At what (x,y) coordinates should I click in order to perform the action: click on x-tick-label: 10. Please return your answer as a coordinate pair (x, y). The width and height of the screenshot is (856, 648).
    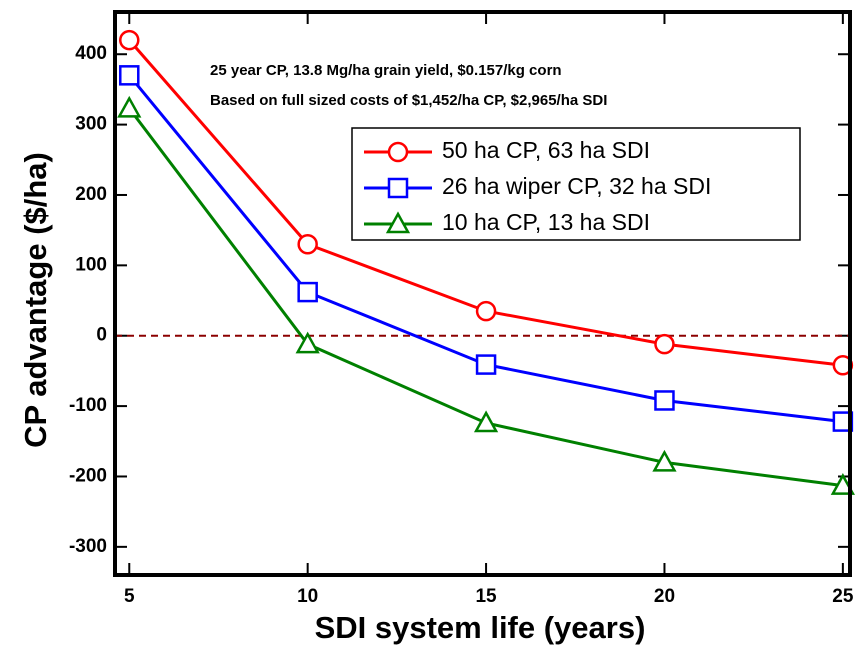
    Looking at the image, I should click on (307, 596).